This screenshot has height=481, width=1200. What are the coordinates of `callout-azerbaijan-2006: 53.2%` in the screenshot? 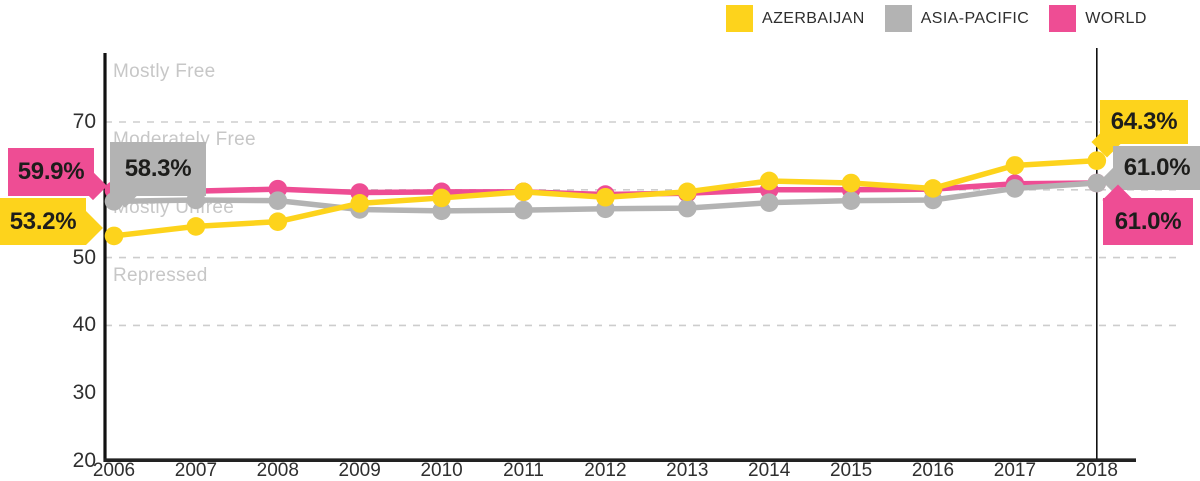 It's located at (51, 221).